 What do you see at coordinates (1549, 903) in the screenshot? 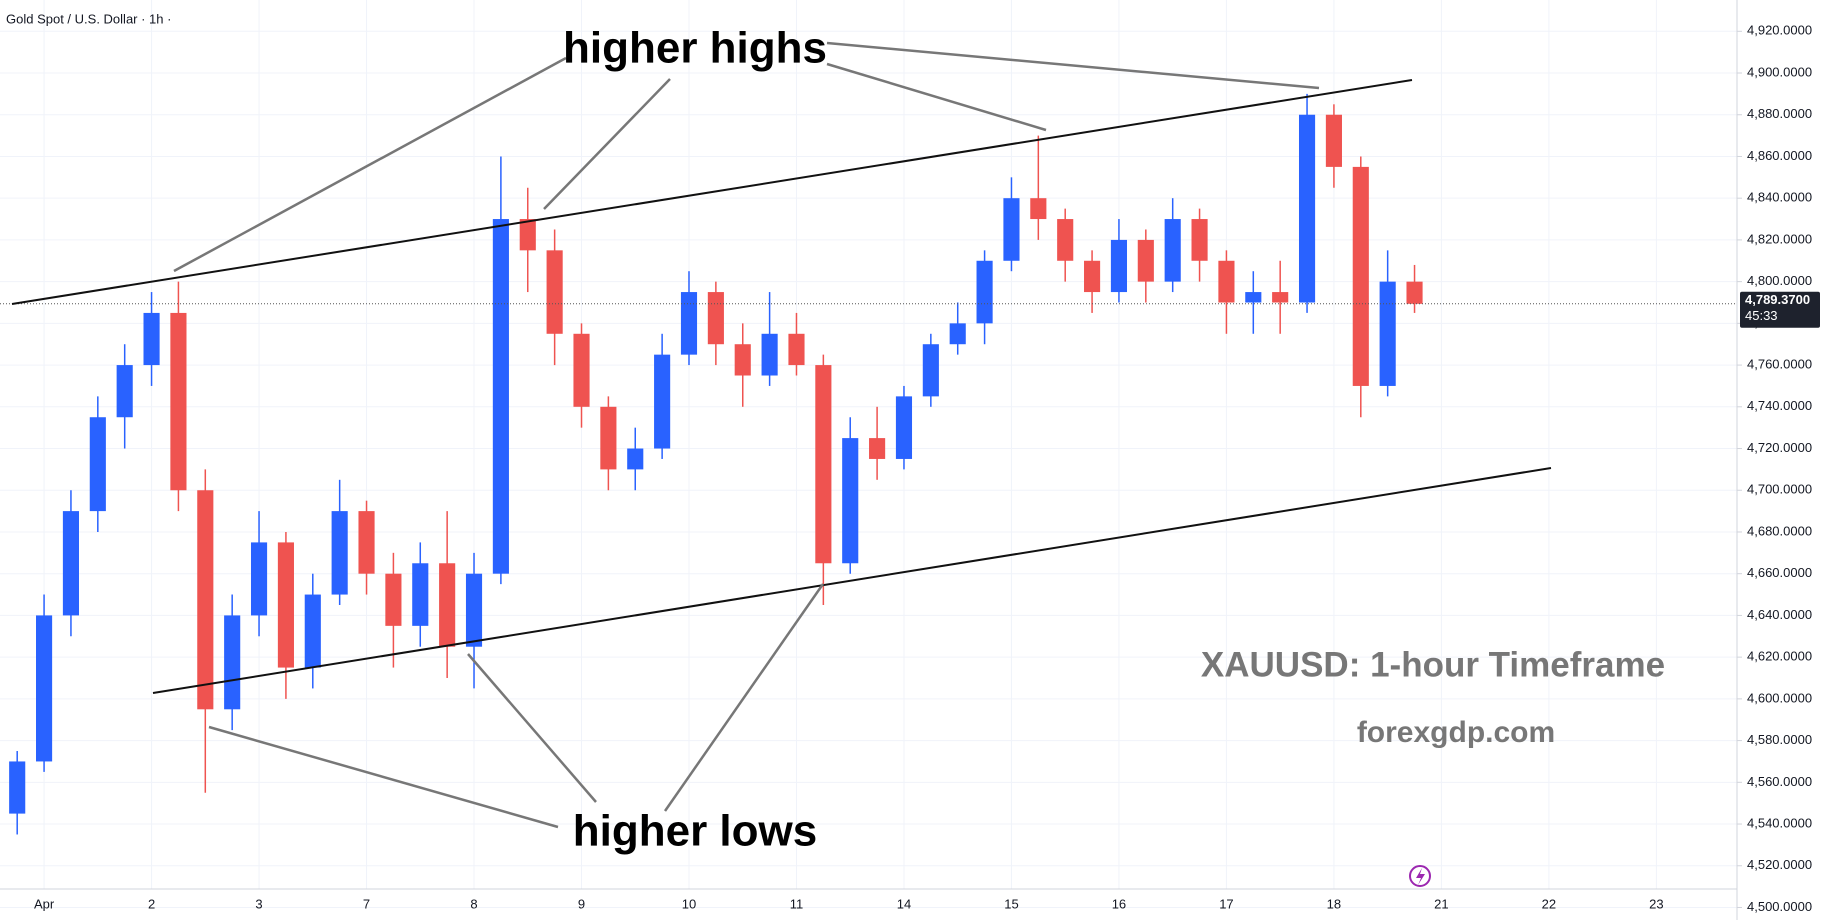
I see `x-tick-label: 22` at bounding box center [1549, 903].